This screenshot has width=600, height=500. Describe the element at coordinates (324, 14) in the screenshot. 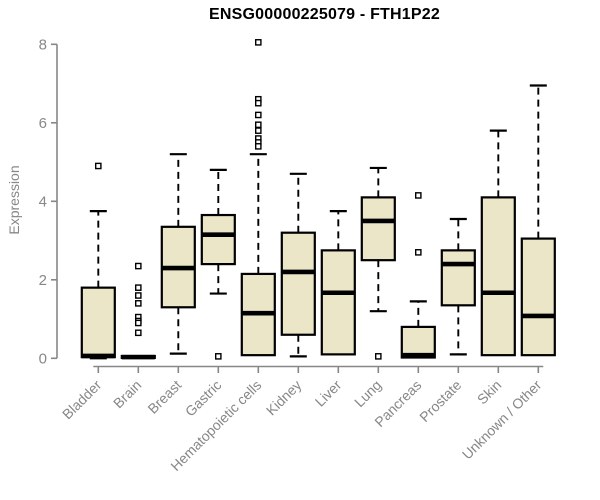

I see `chart-title: ENSG00000225079 - FTH1P22` at that location.